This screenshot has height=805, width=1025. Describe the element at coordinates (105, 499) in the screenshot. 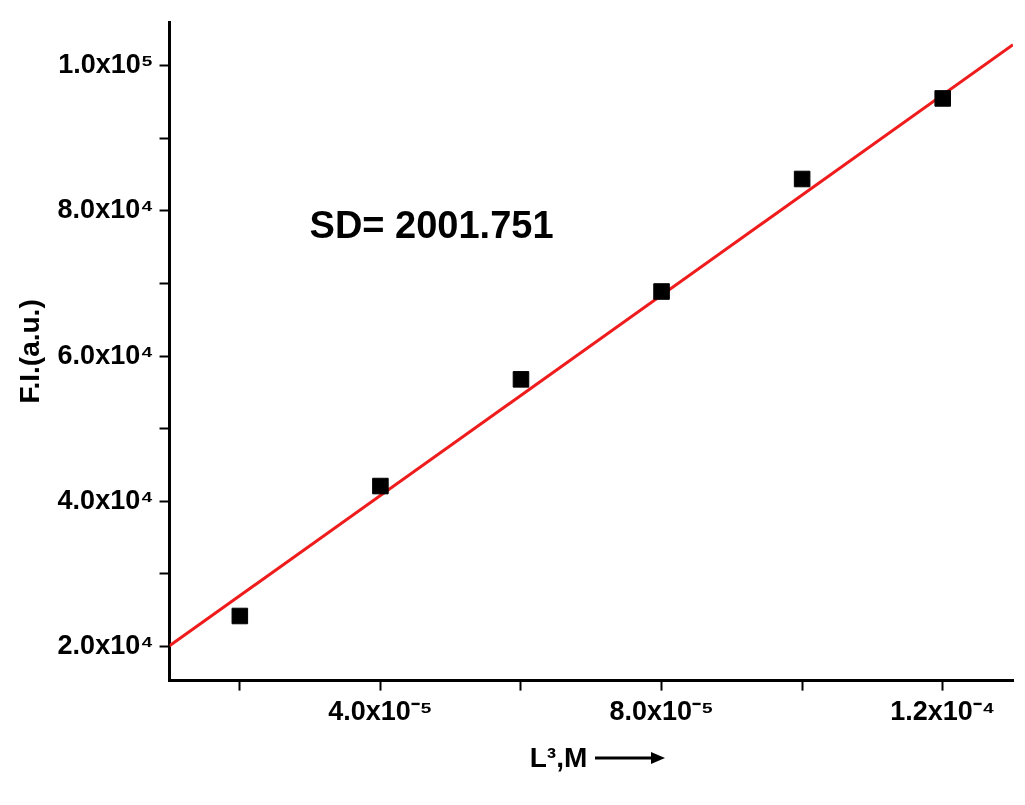

I see `y-tick-label: 4.0x10⁴` at that location.